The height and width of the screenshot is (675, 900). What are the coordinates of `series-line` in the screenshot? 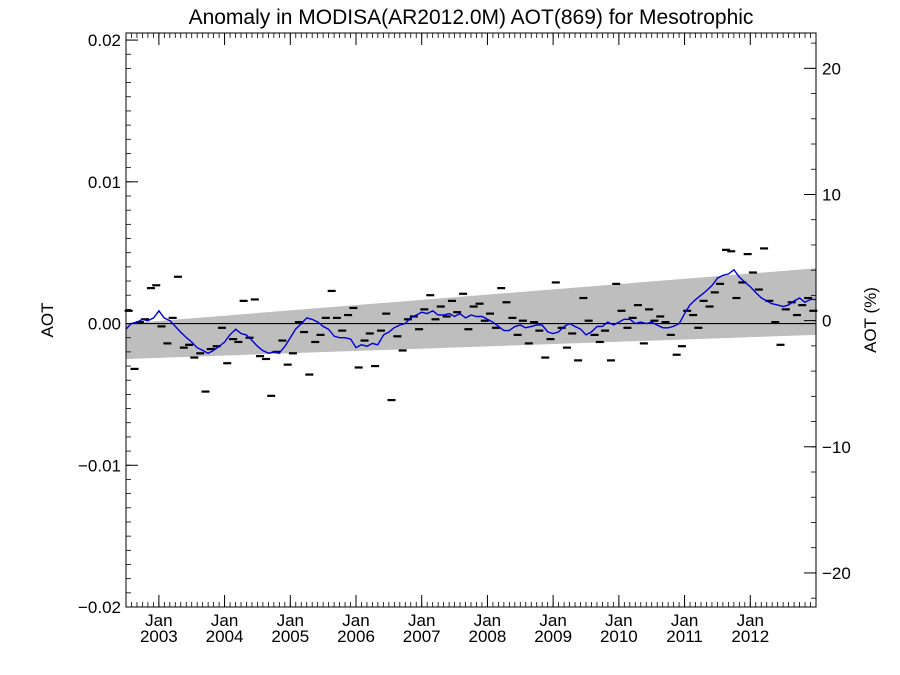 It's located at (470, 311).